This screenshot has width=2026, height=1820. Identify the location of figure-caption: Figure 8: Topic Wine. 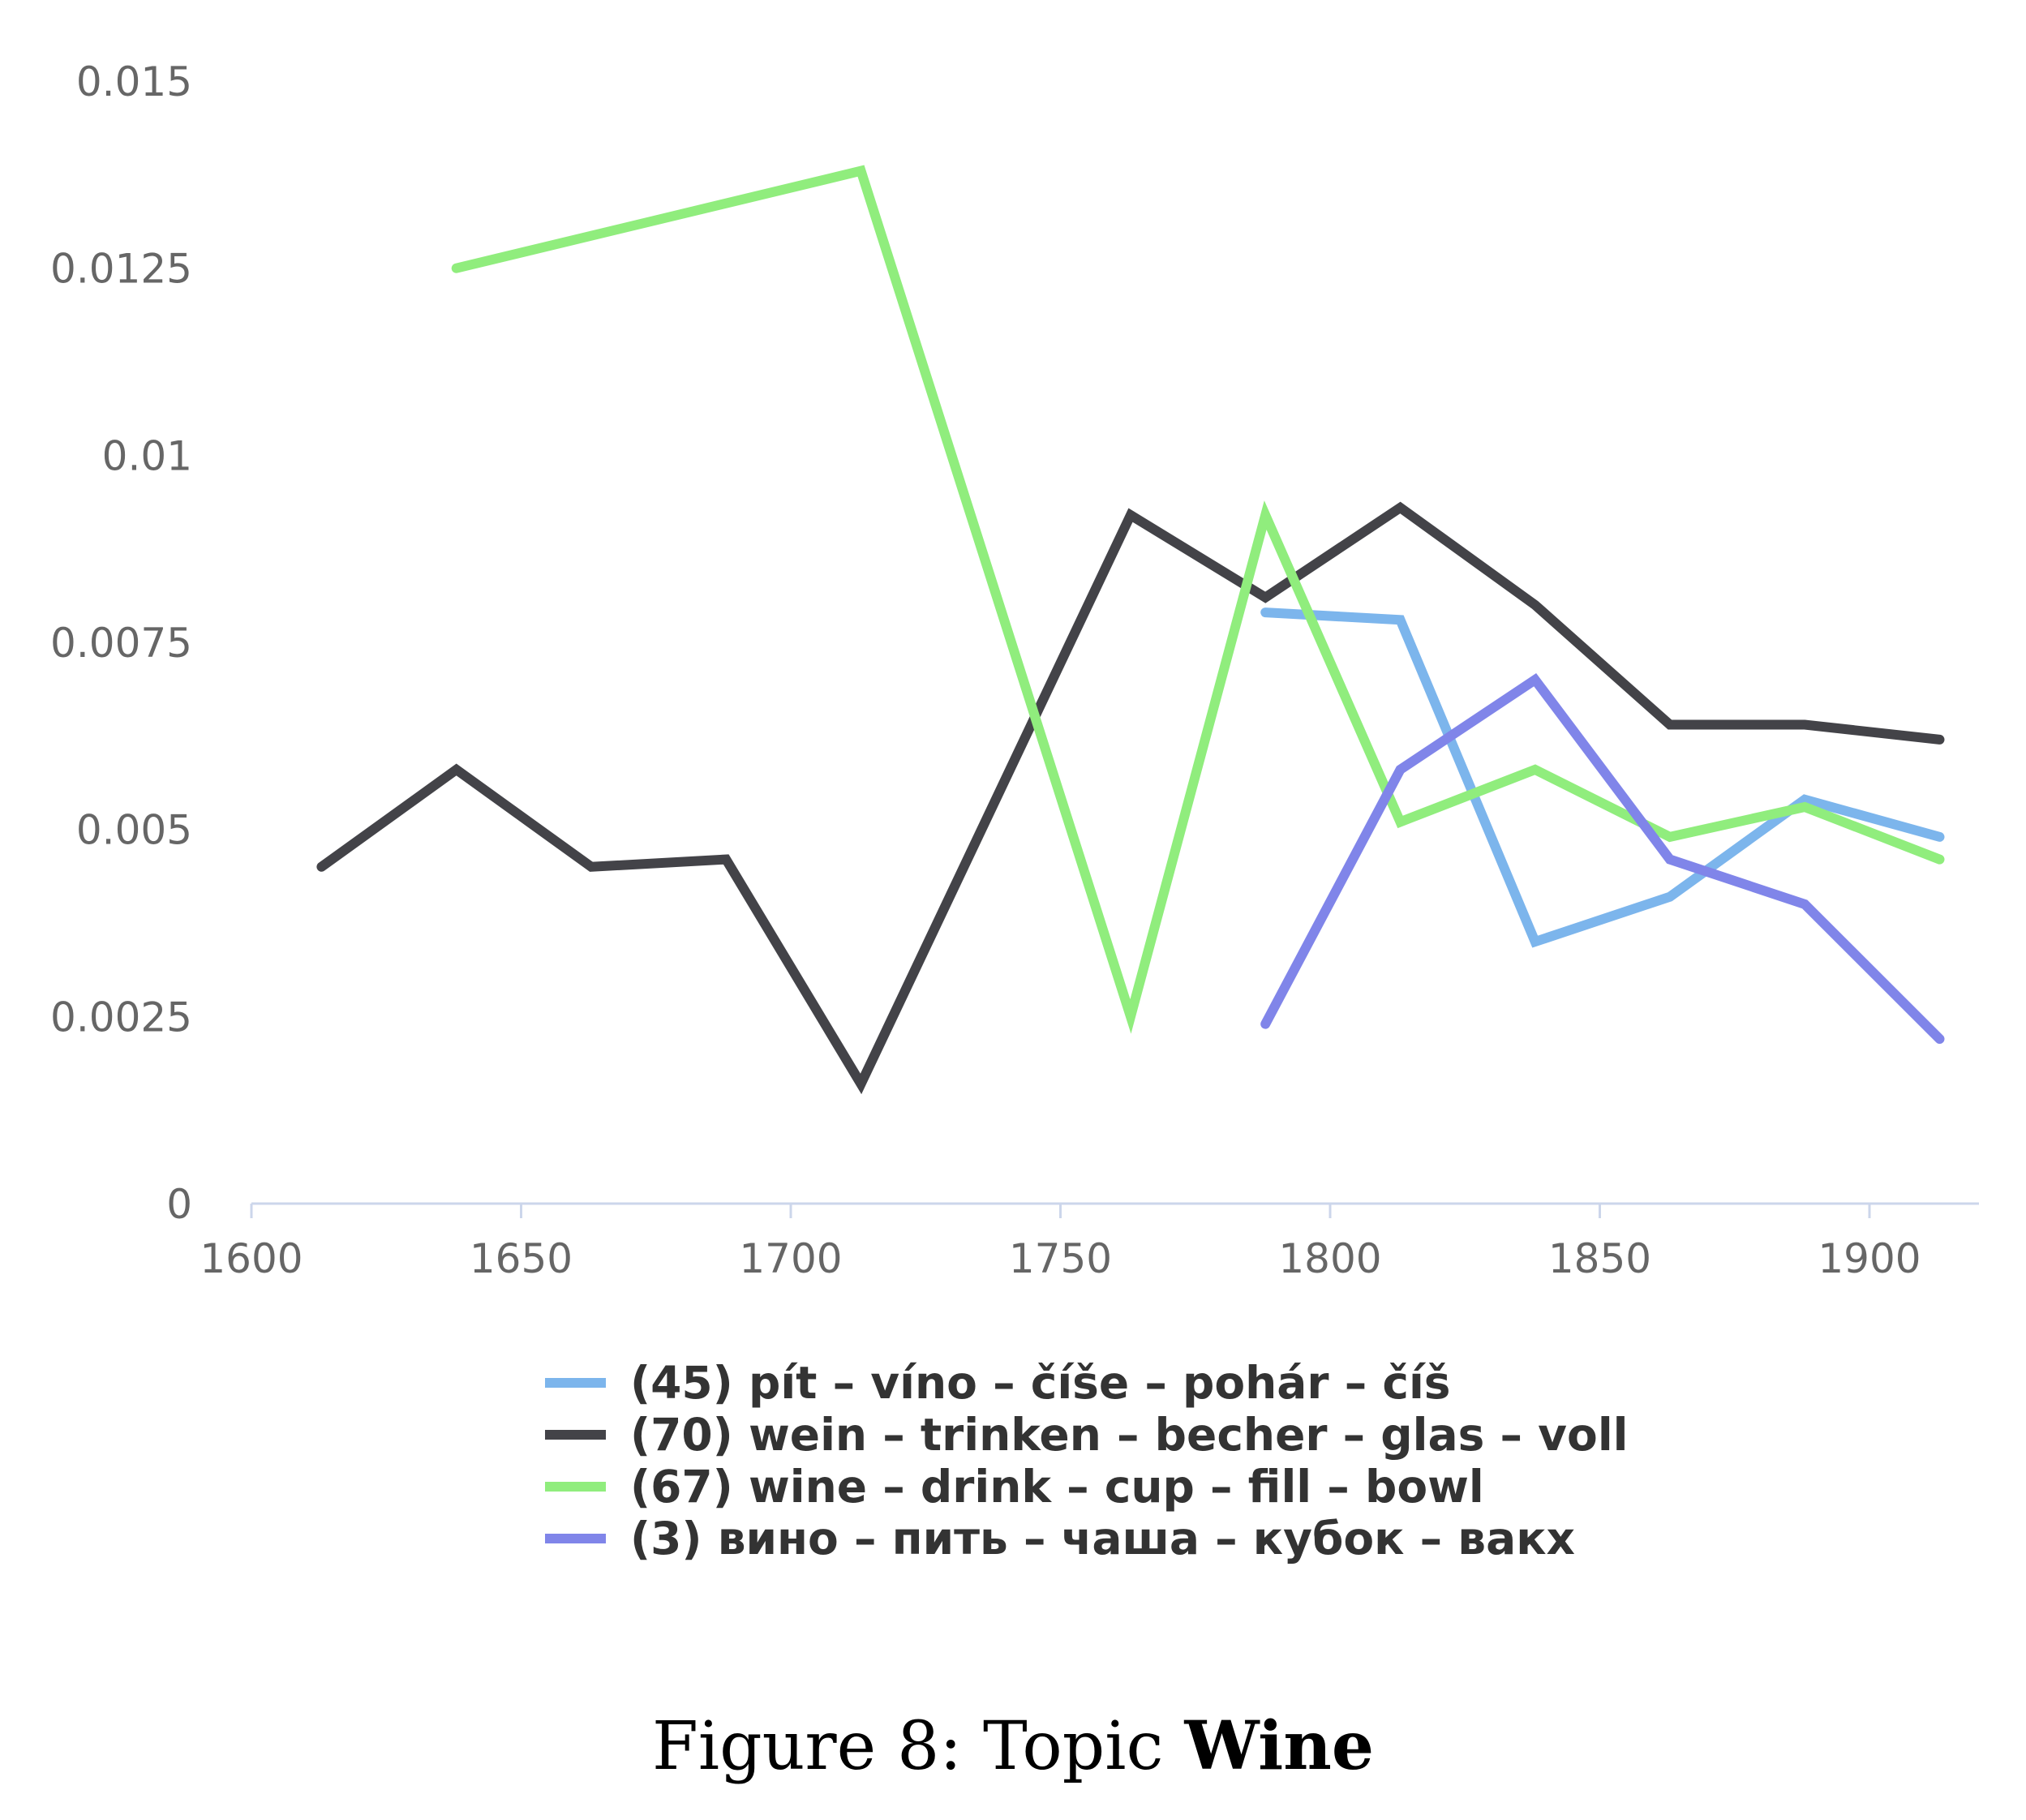
(1013, 1746).